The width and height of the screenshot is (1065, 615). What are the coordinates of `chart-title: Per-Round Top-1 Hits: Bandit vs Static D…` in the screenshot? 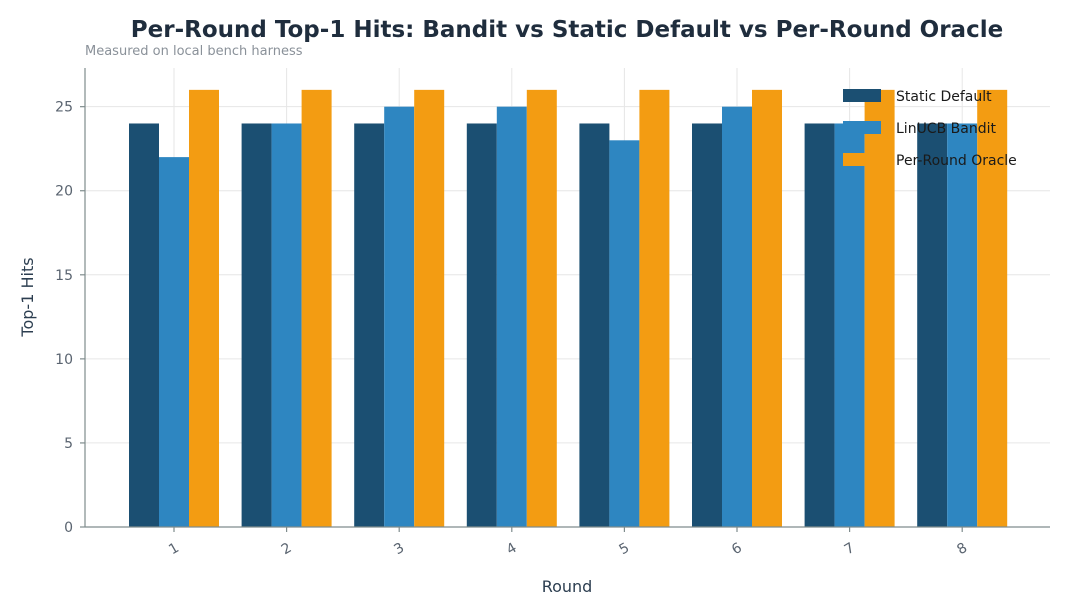 It's located at (567, 30).